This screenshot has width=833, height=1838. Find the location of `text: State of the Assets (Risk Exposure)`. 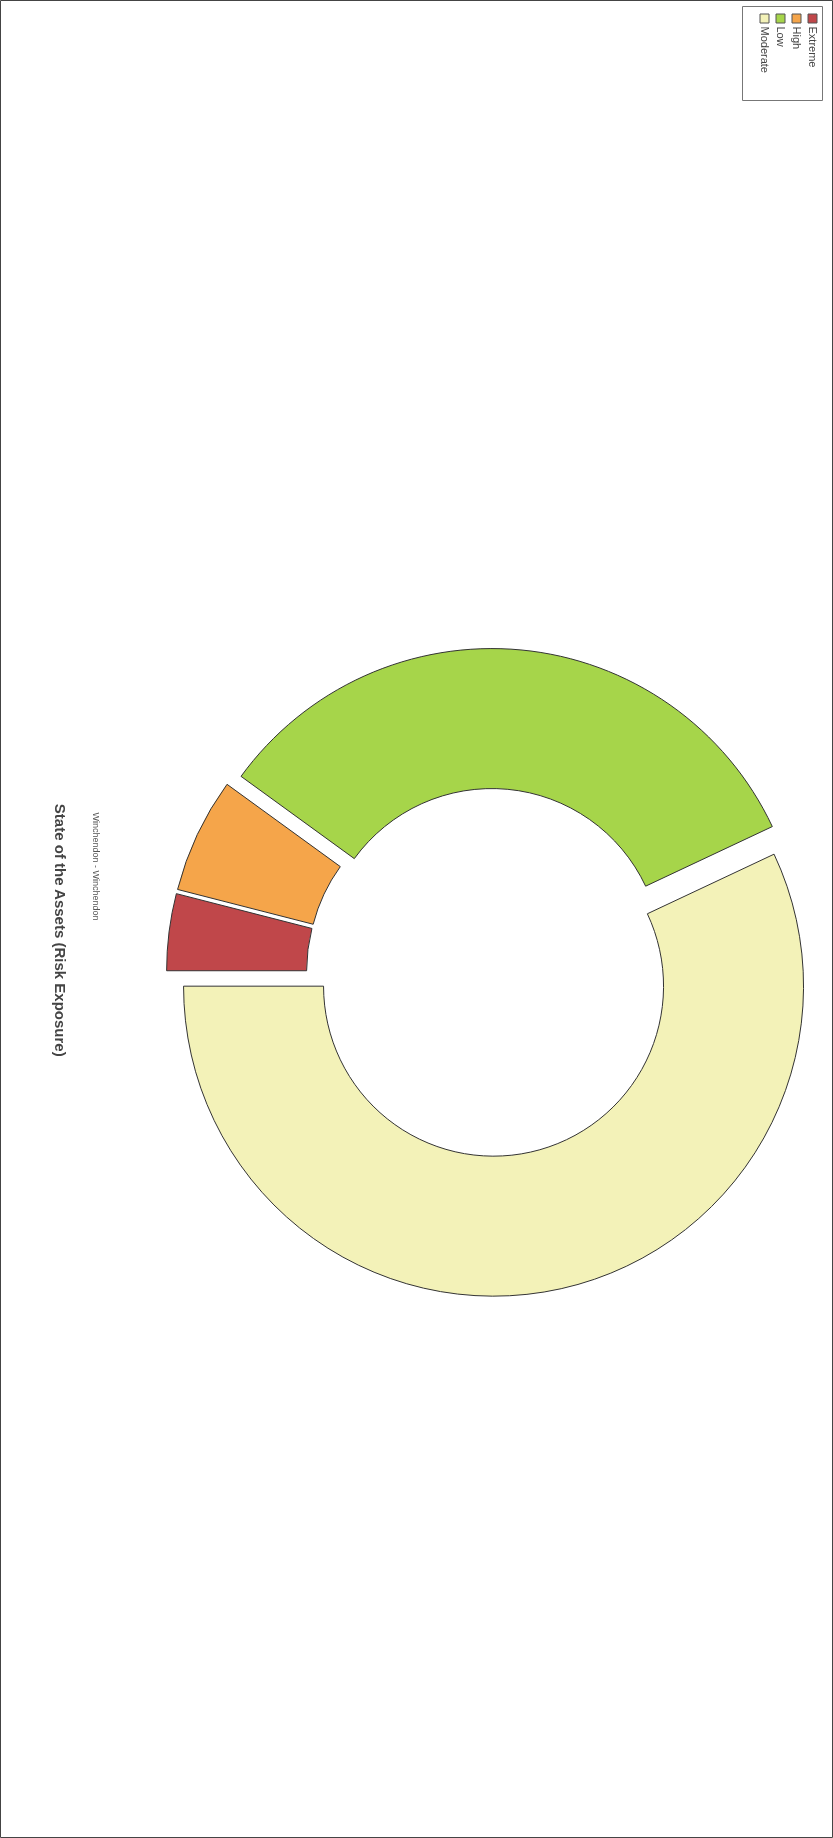

text: State of the Assets (Risk Exposure) is located at coordinates (60, 930).